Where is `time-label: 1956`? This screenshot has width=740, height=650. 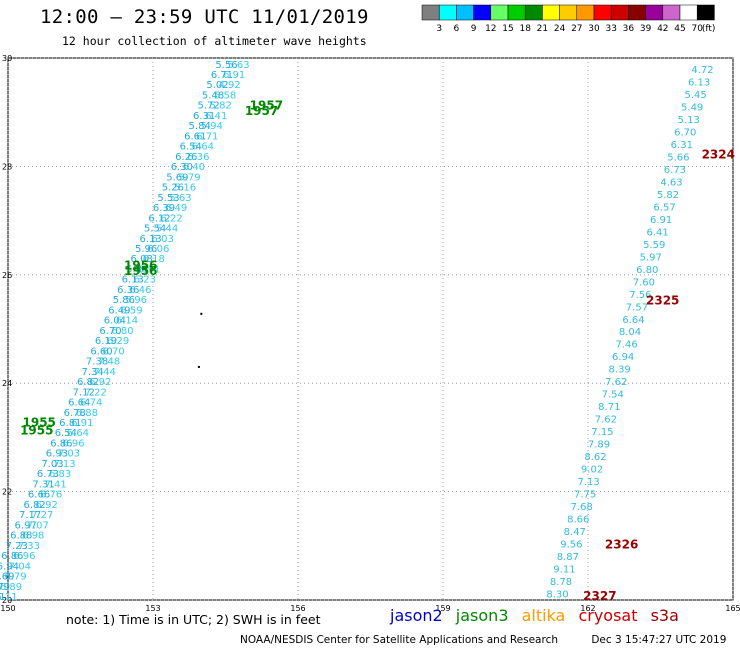
time-label: 1956 is located at coordinates (140, 271).